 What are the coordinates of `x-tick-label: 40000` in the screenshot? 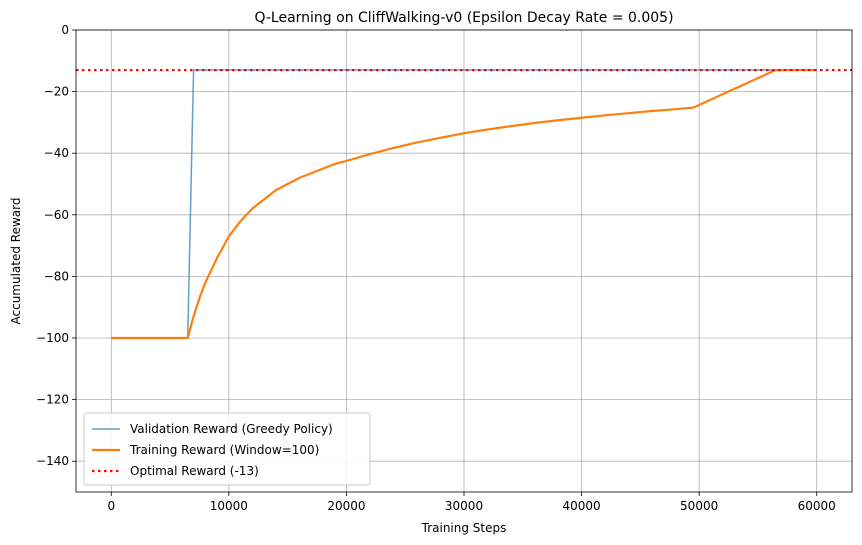 It's located at (581, 506).